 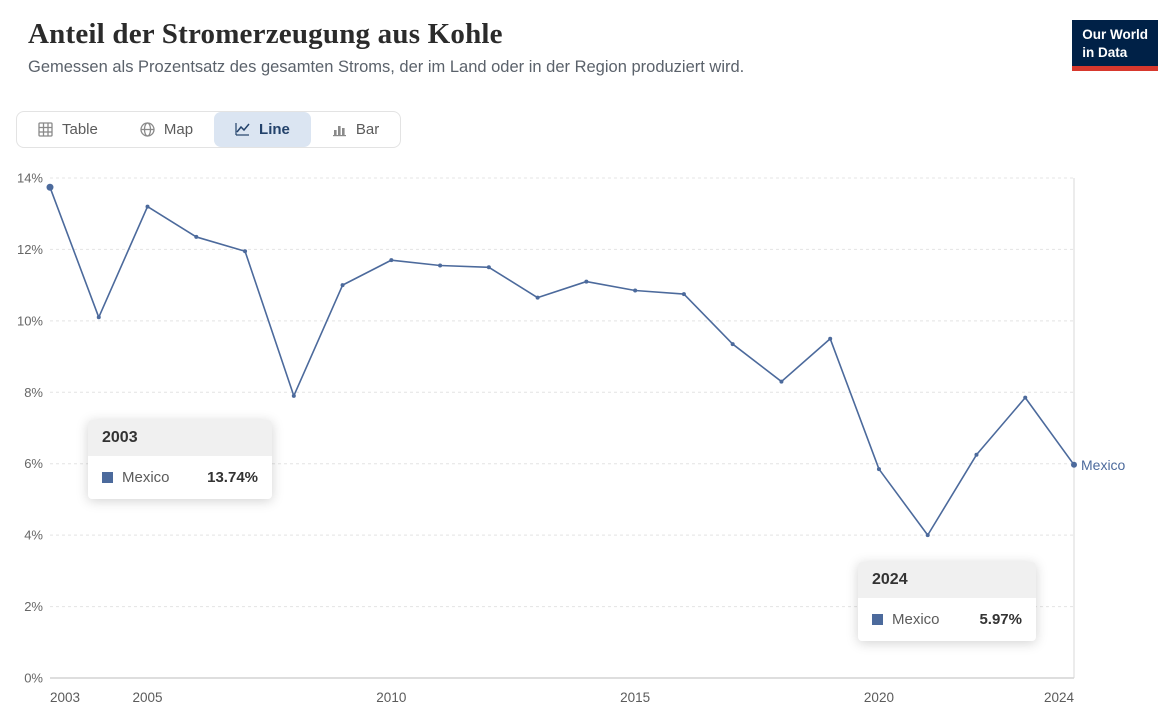 I want to click on svg-text: 2015, so click(x=635, y=697).